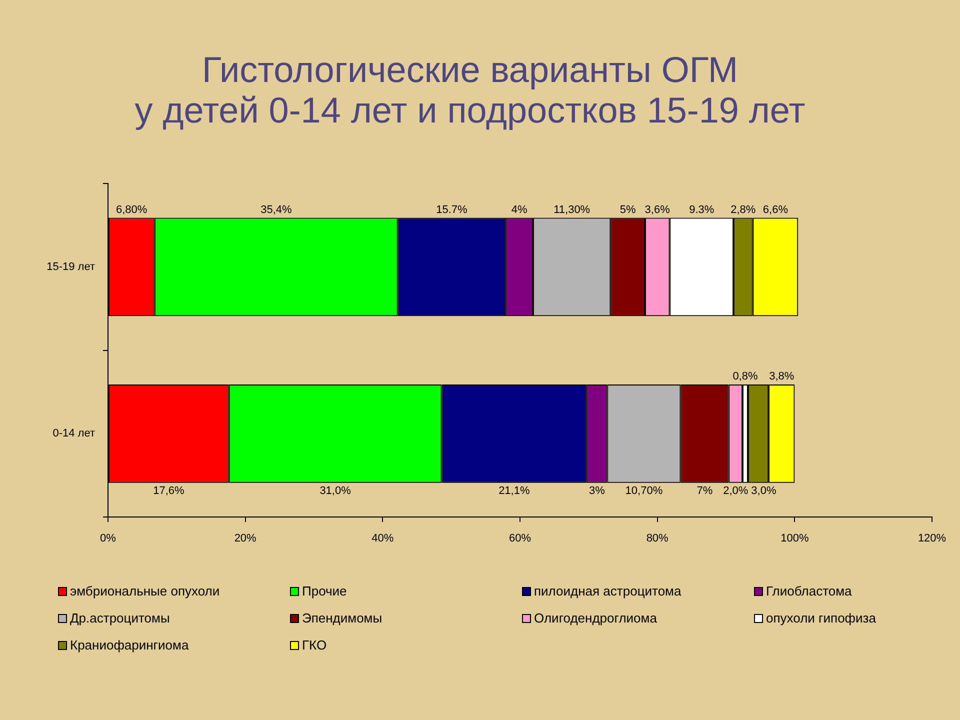 This screenshot has width=960, height=720. What do you see at coordinates (657, 210) in the screenshot?
I see `data-label: 3,6%` at bounding box center [657, 210].